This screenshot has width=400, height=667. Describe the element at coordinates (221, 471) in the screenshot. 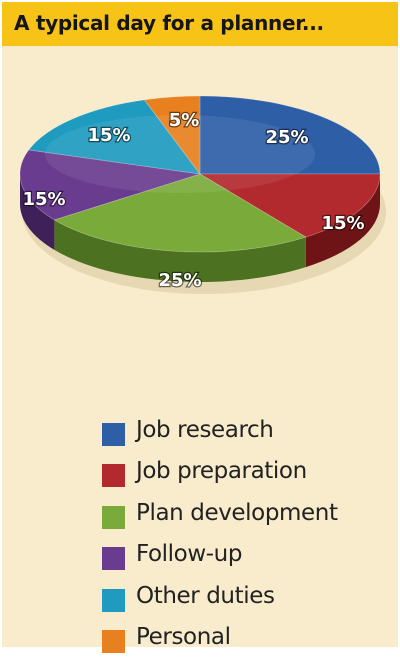

I see `legend-label-job-preparation: Job preparation` at that location.